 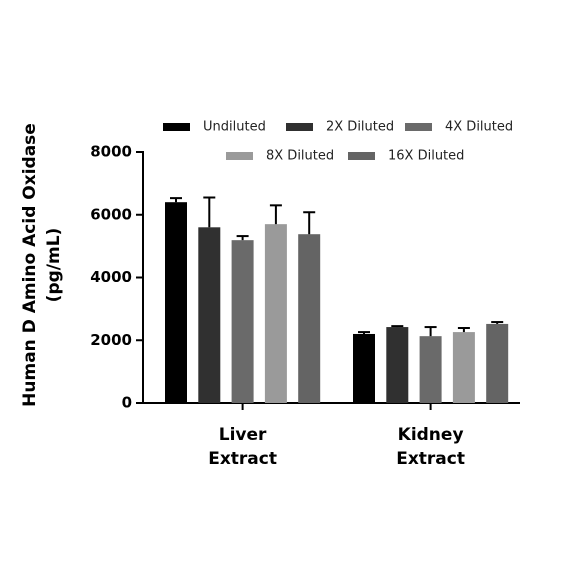 What do you see at coordinates (479, 127) in the screenshot?
I see `legend-label: 4X Diluted` at bounding box center [479, 127].